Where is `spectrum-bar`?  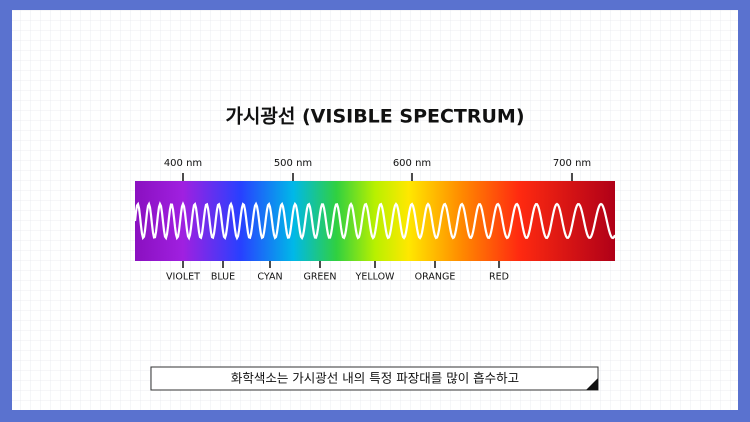 spectrum-bar is located at coordinates (375, 221).